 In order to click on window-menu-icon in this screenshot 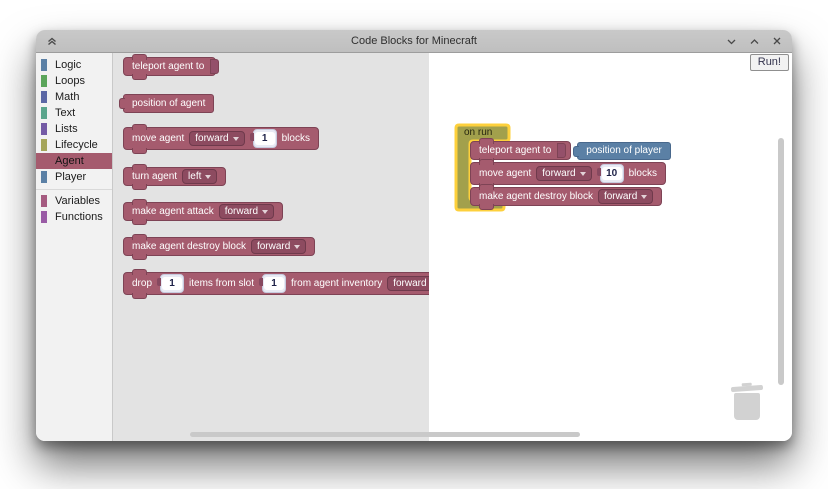, I will do `click(52, 41)`.